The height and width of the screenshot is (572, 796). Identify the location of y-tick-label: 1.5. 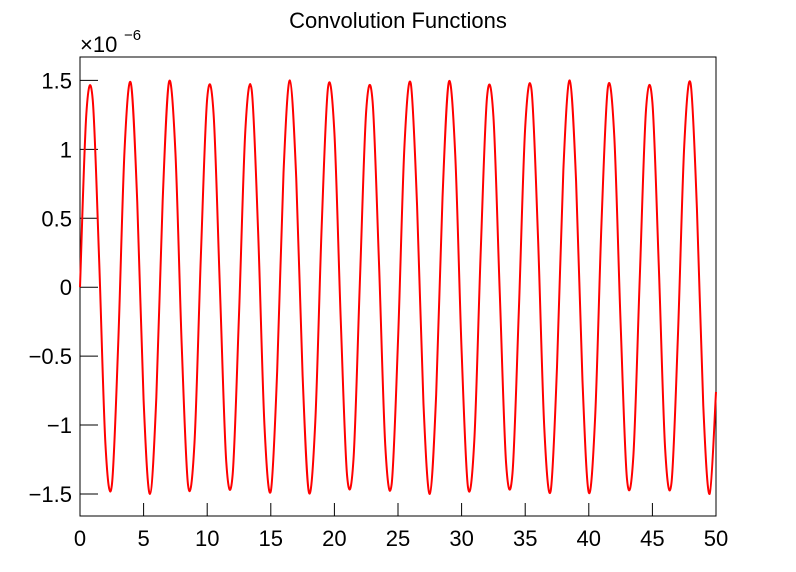
(56, 80).